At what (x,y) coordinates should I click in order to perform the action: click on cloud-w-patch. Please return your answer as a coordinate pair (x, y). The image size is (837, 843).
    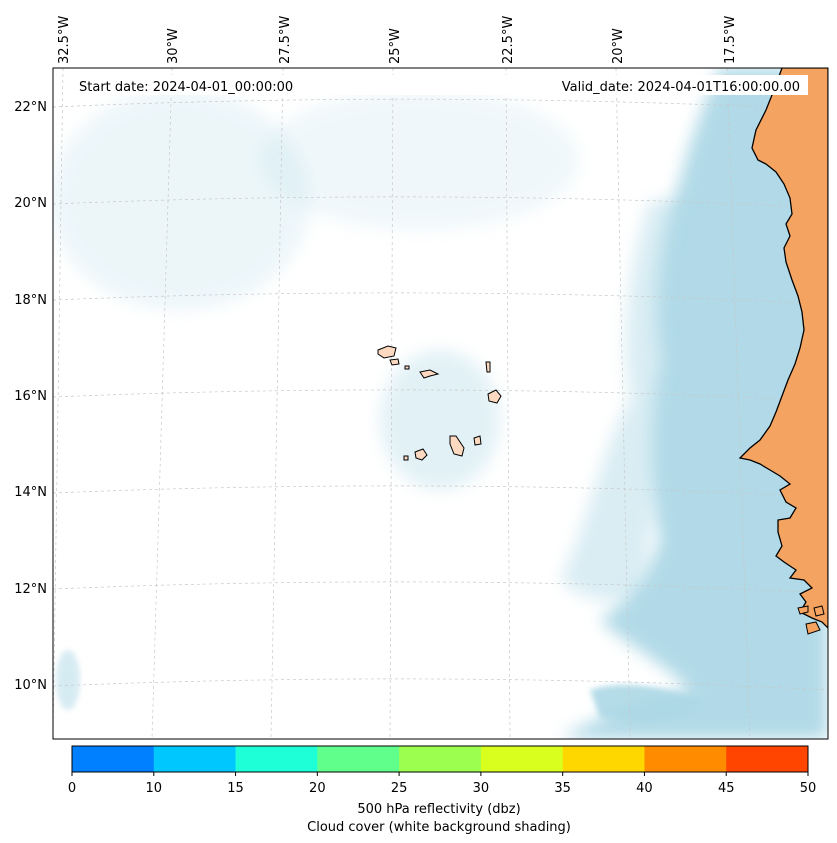
    Looking at the image, I should click on (68, 680).